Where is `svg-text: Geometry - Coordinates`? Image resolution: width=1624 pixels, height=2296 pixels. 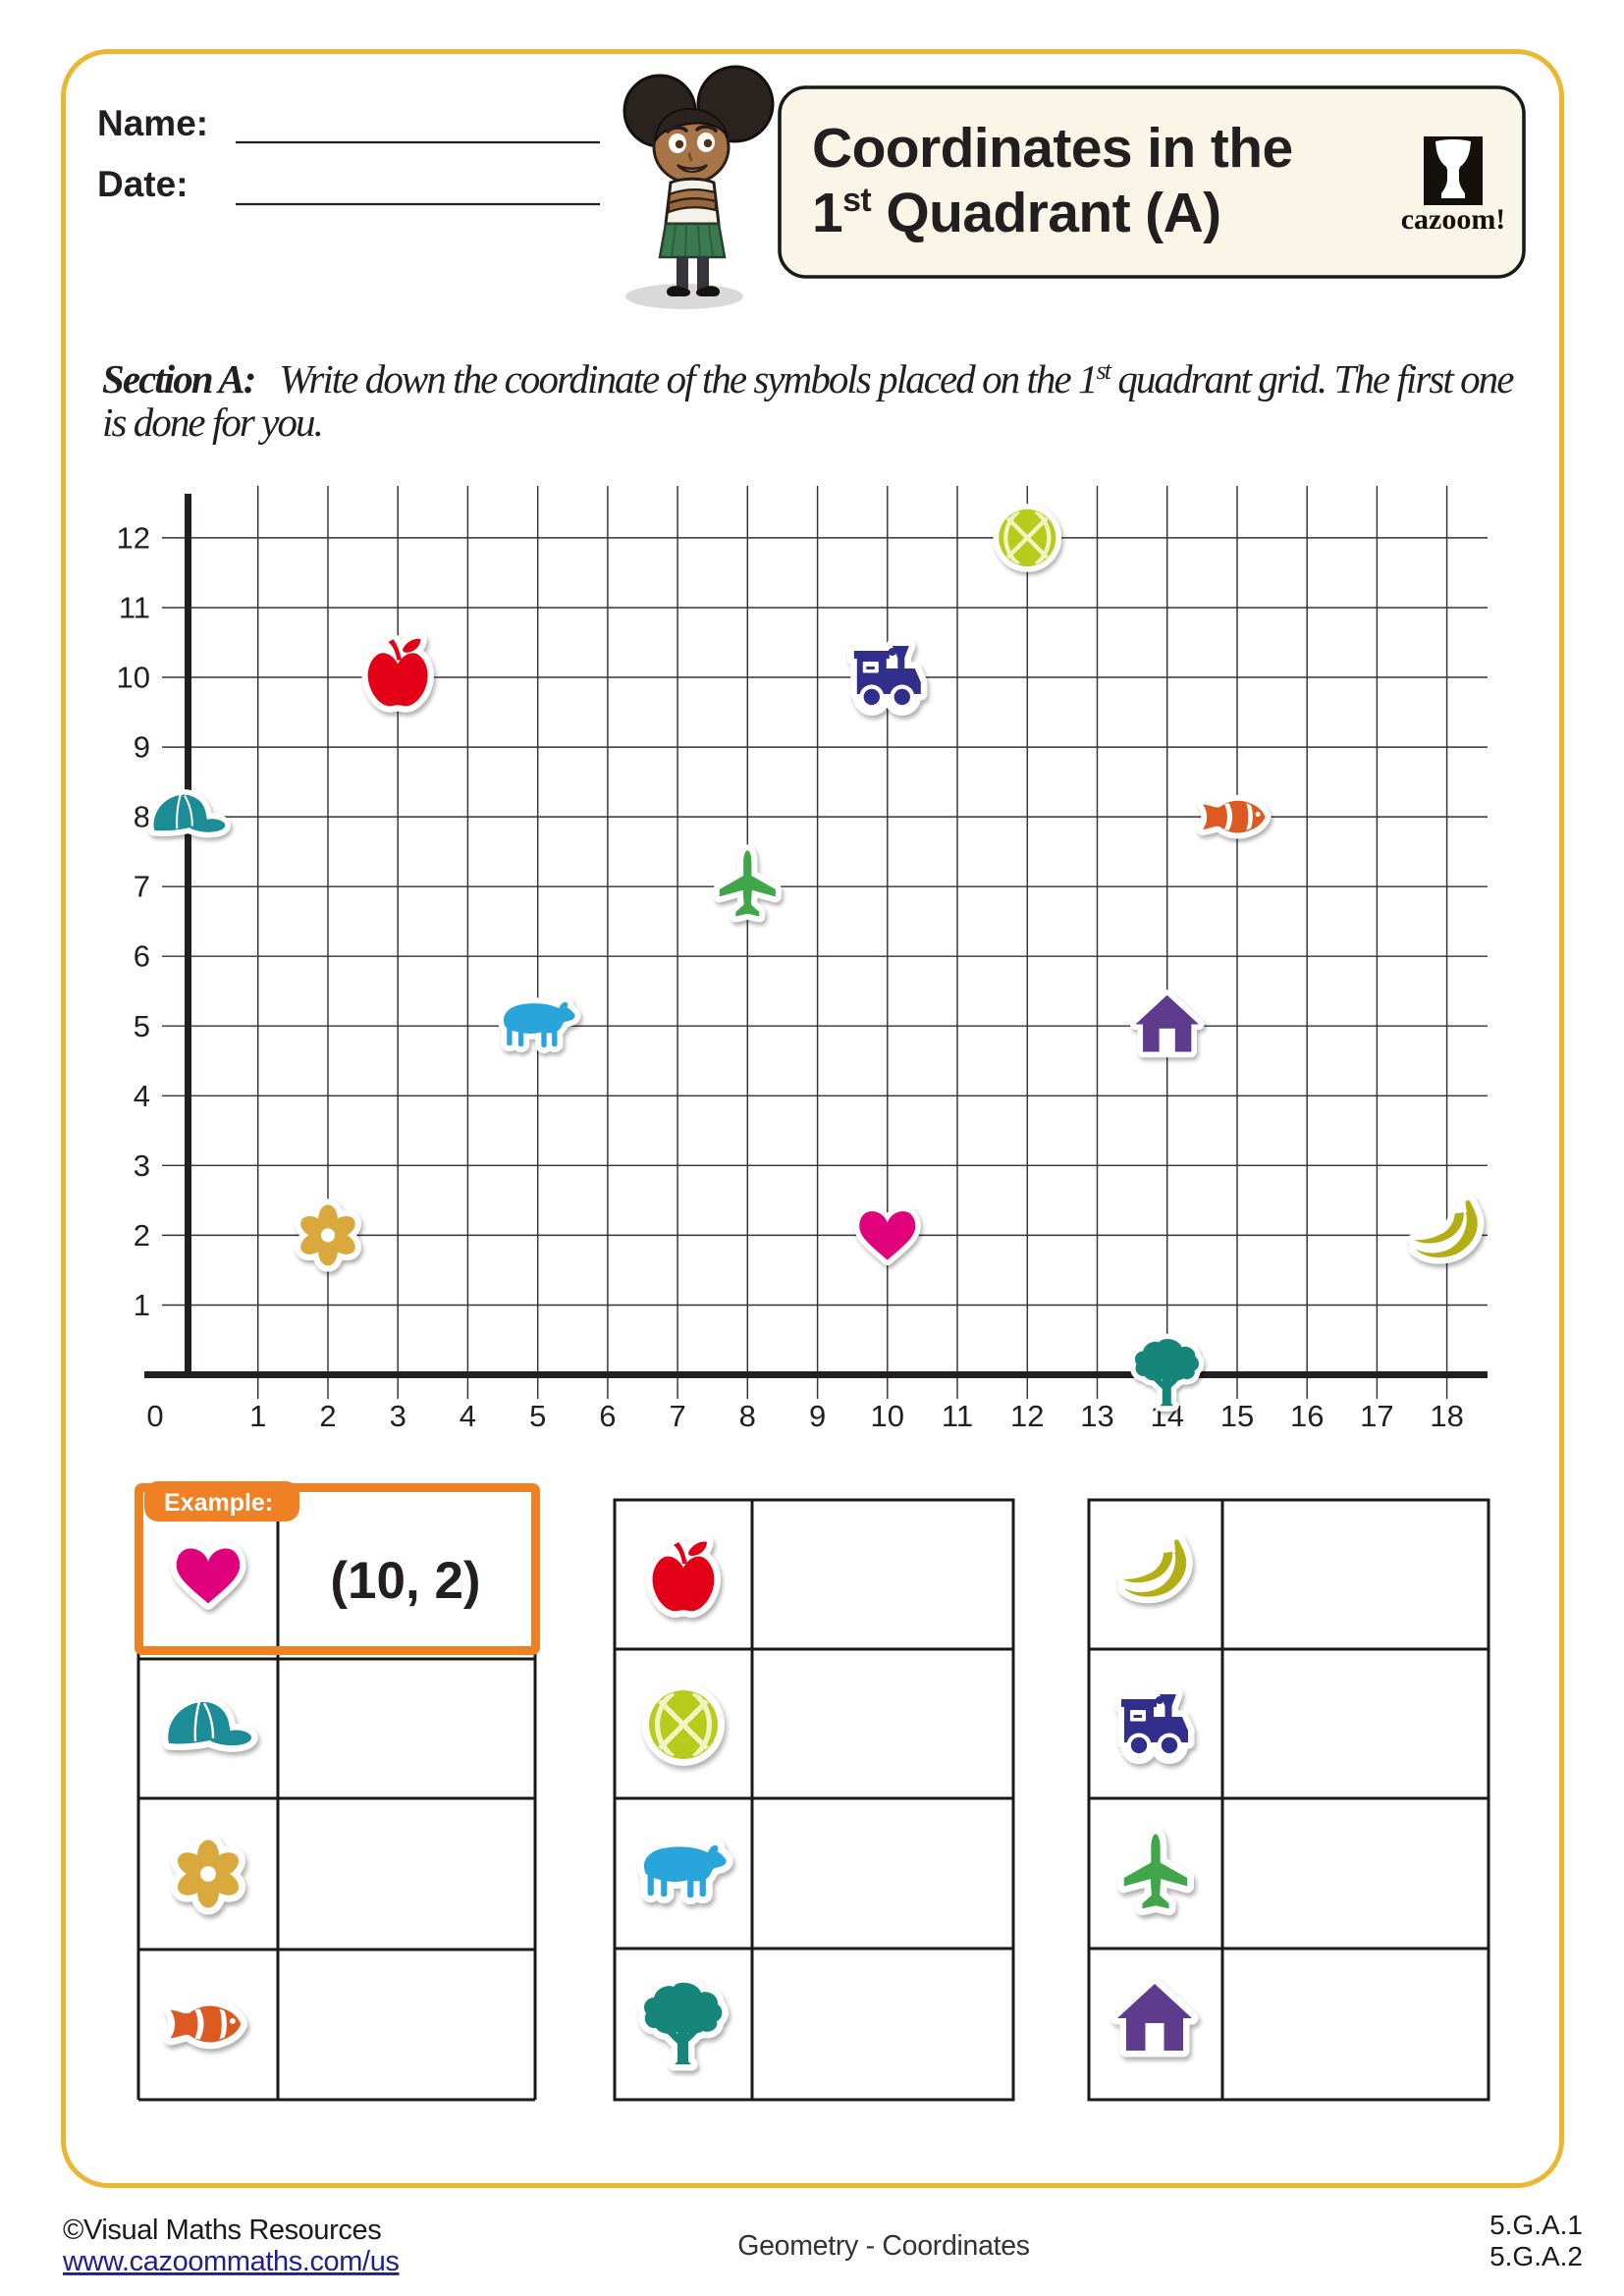
svg-text: Geometry - Coordinates is located at coordinates (883, 2246).